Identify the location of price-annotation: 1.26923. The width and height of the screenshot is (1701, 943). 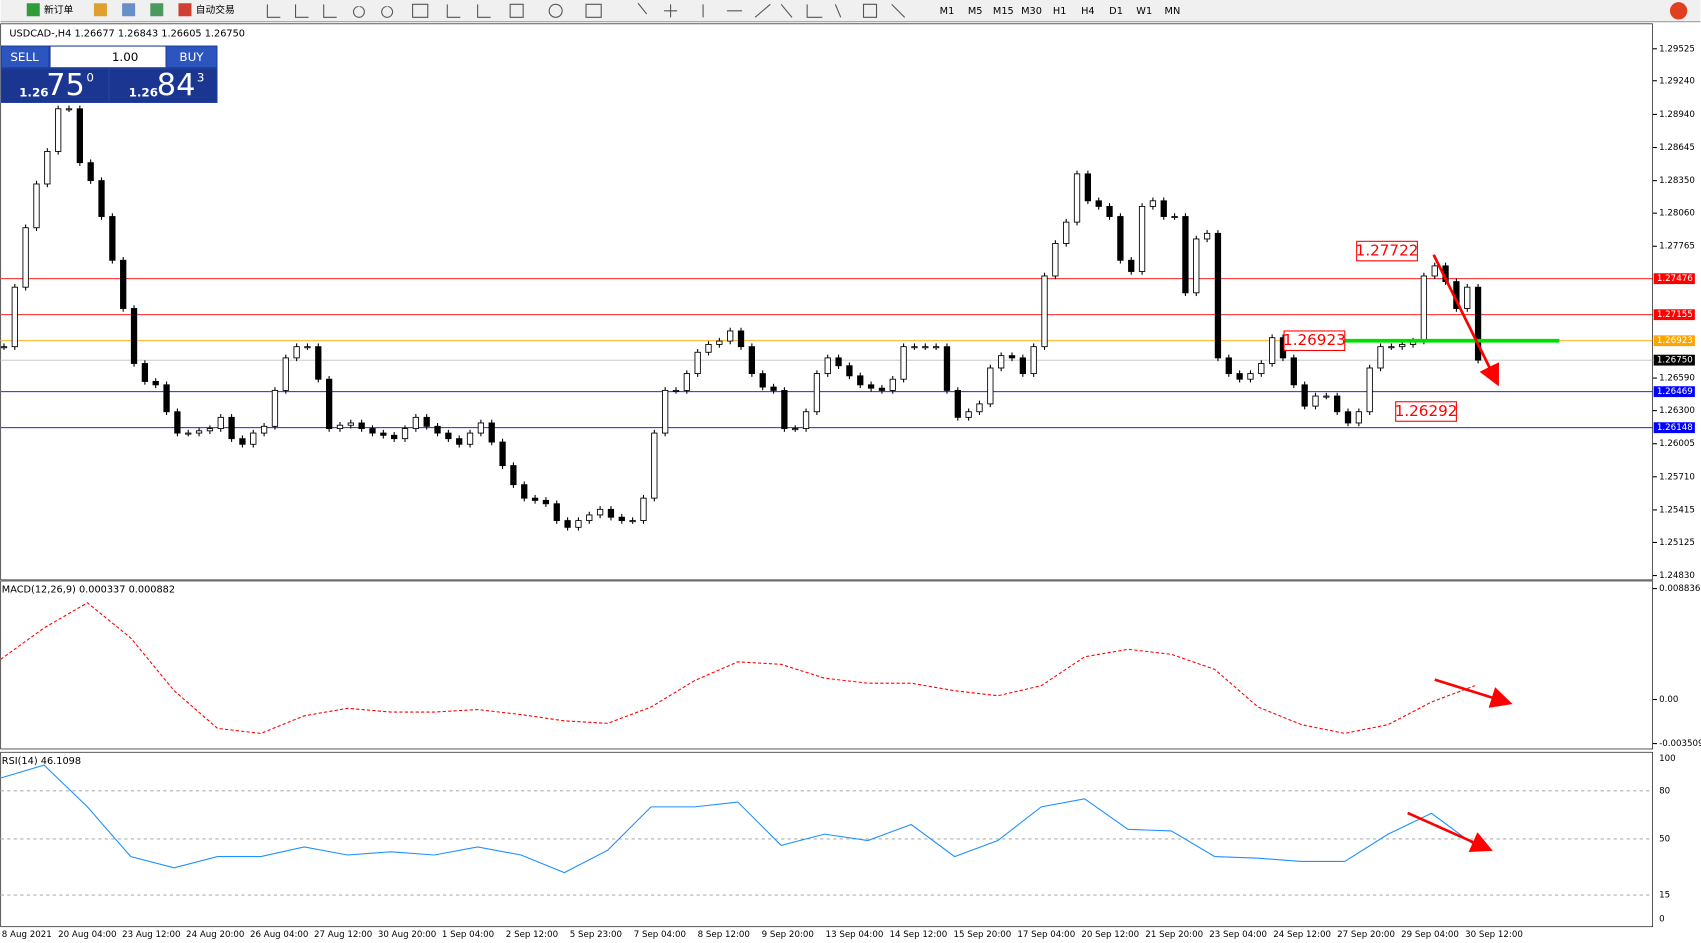
(1314, 340).